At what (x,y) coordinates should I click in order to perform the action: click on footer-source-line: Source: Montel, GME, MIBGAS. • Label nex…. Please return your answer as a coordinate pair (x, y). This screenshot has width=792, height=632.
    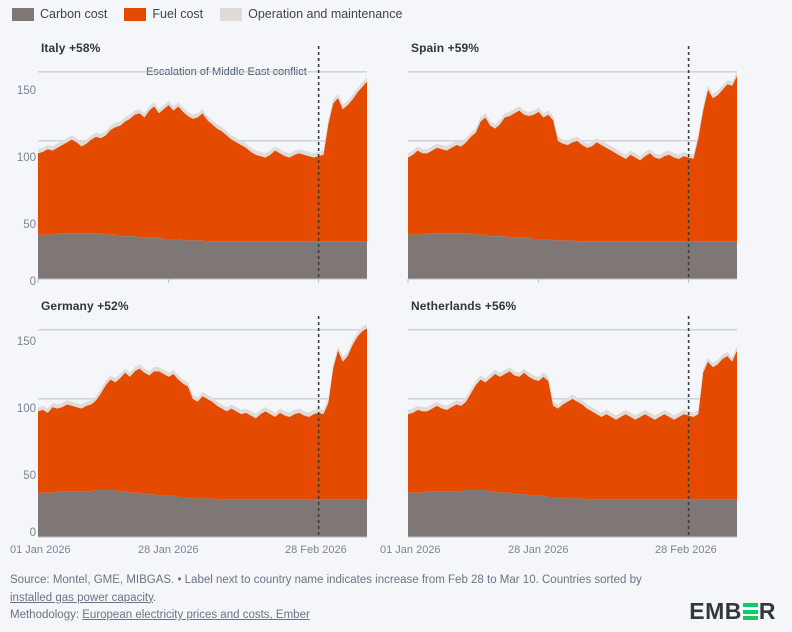
    Looking at the image, I should click on (318, 580).